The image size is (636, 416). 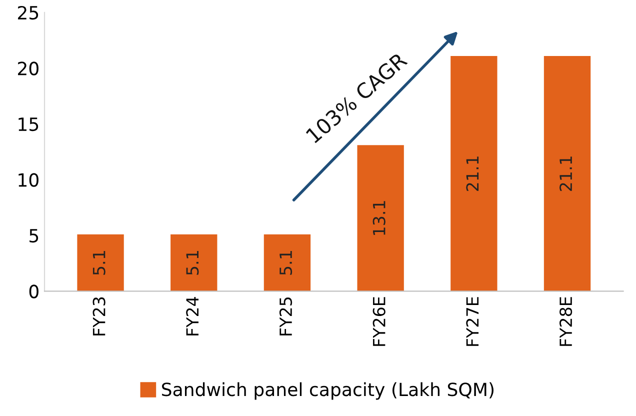 I want to click on data-label: 13.1, so click(x=379, y=218).